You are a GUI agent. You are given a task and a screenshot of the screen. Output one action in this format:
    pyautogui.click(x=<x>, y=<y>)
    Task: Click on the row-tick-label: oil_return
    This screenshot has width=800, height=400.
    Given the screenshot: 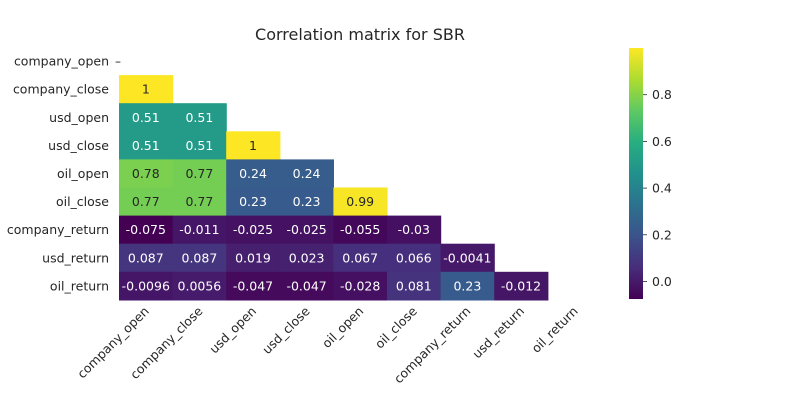 What is the action you would take?
    pyautogui.click(x=79, y=285)
    